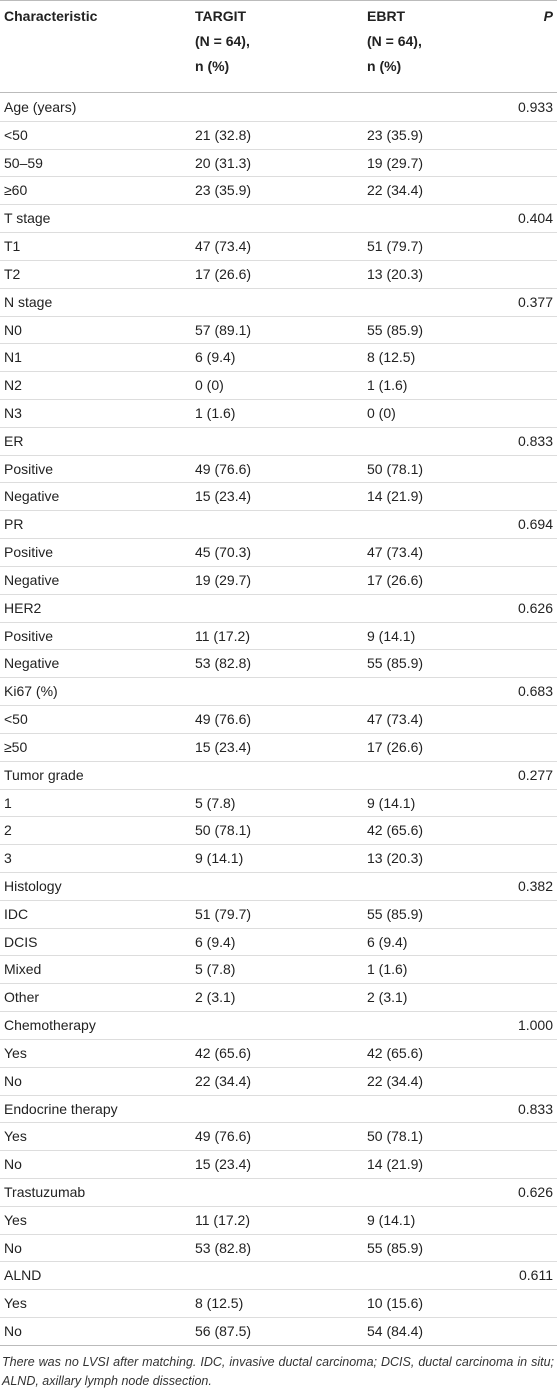  Describe the element at coordinates (223, 663) in the screenshot. I see `table-cell: 53 (82.8)` at that location.